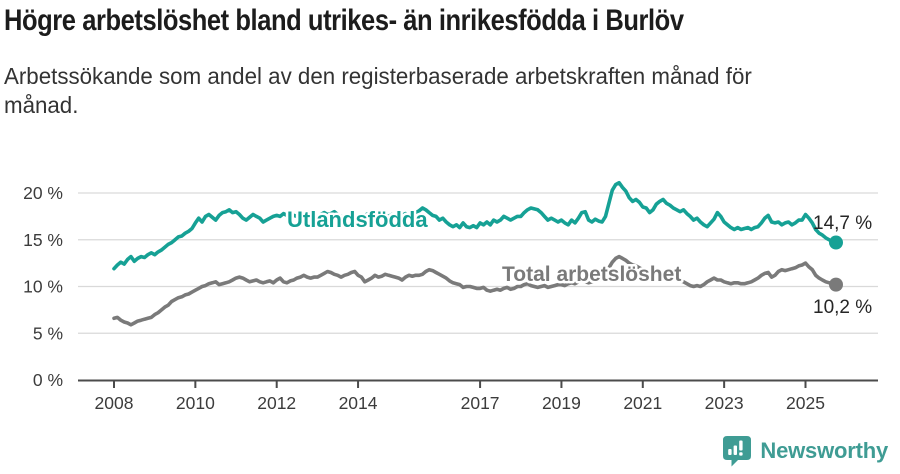  Describe the element at coordinates (48, 333) in the screenshot. I see `y-tick-label-5: 5 %` at that location.